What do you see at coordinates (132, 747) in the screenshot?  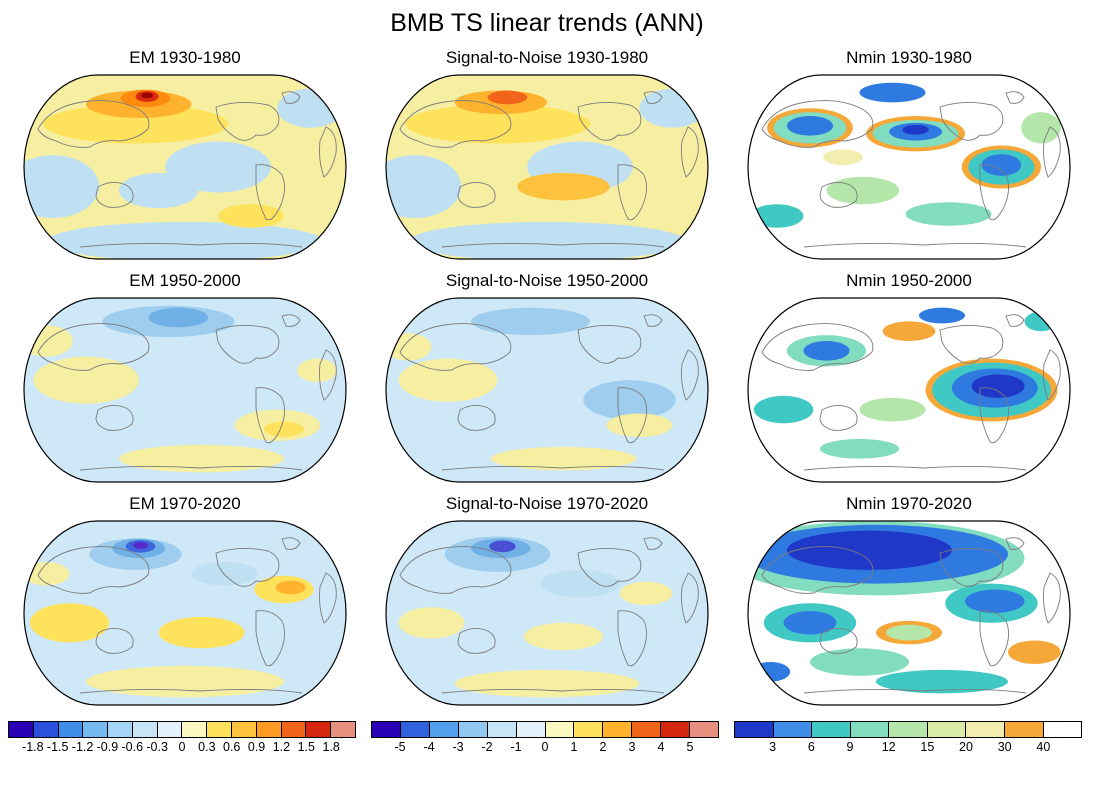 I see `colorbar-tick-label: -0.6` at bounding box center [132, 747].